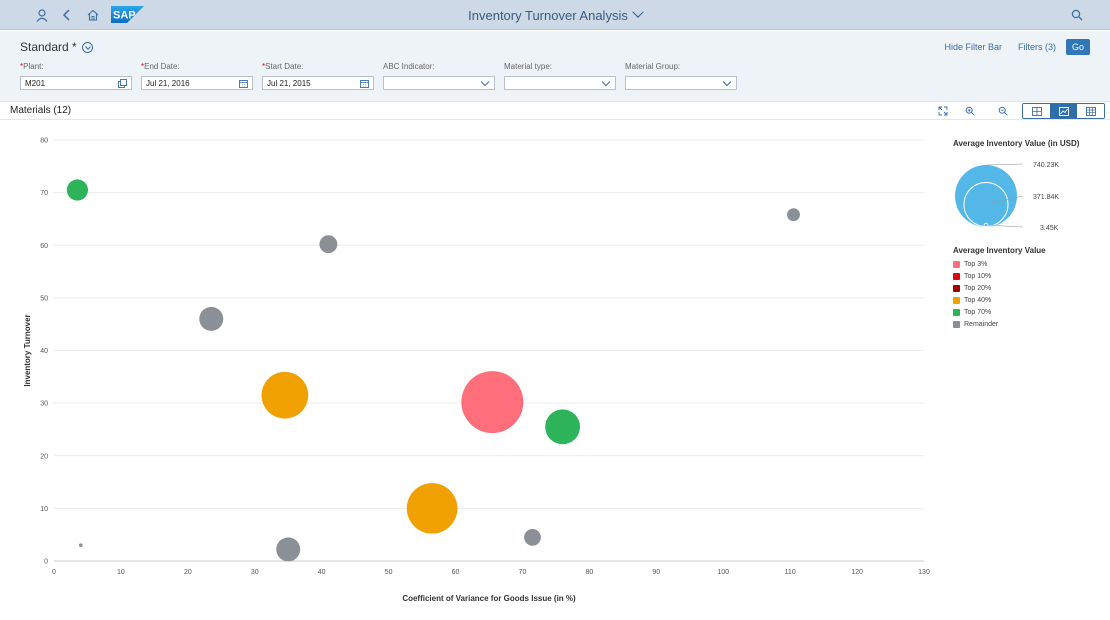 This screenshot has width=1110, height=620. I want to click on x-tick-label: 130, so click(924, 572).